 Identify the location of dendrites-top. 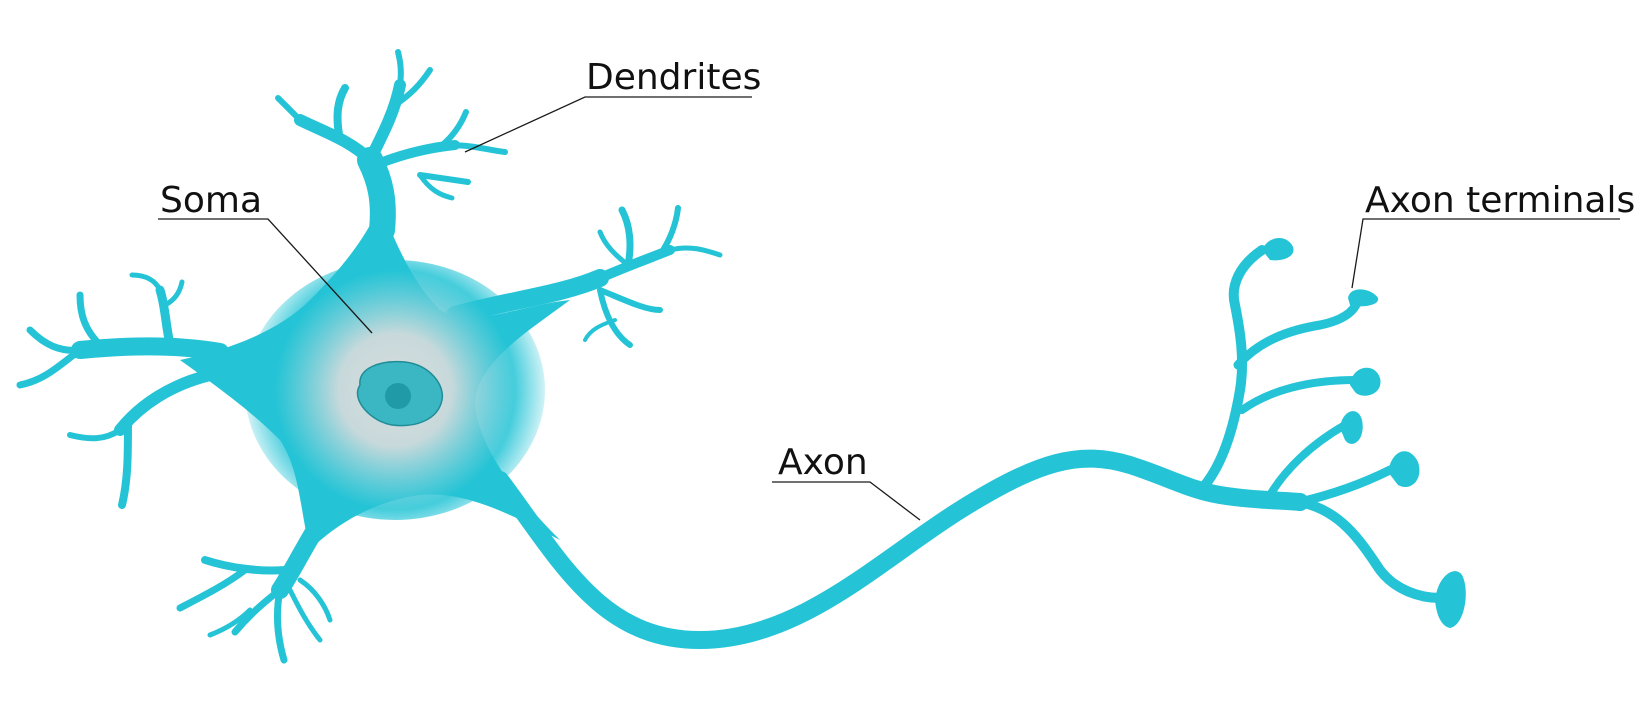
(391, 146).